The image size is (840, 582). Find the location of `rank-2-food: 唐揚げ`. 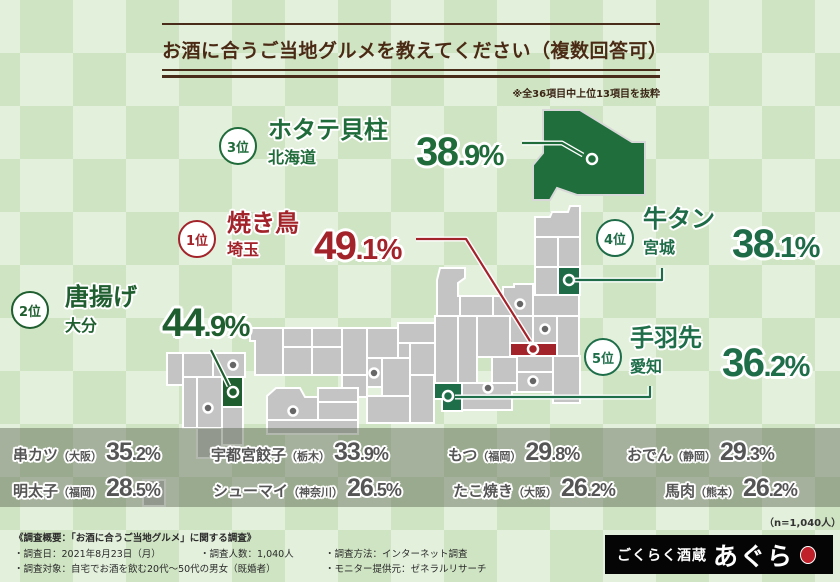

rank-2-food: 唐揚げ is located at coordinates (101, 297).